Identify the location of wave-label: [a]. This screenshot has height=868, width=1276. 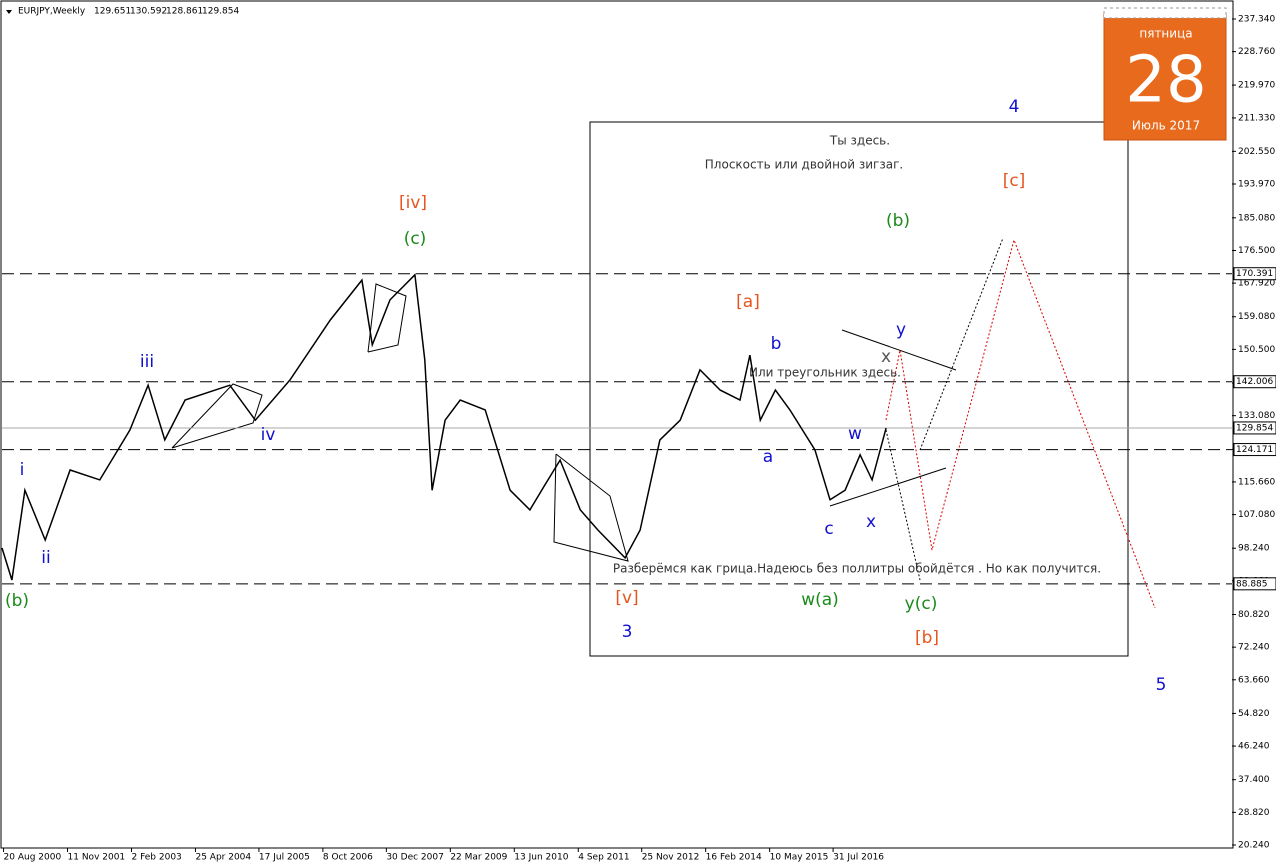
(748, 302).